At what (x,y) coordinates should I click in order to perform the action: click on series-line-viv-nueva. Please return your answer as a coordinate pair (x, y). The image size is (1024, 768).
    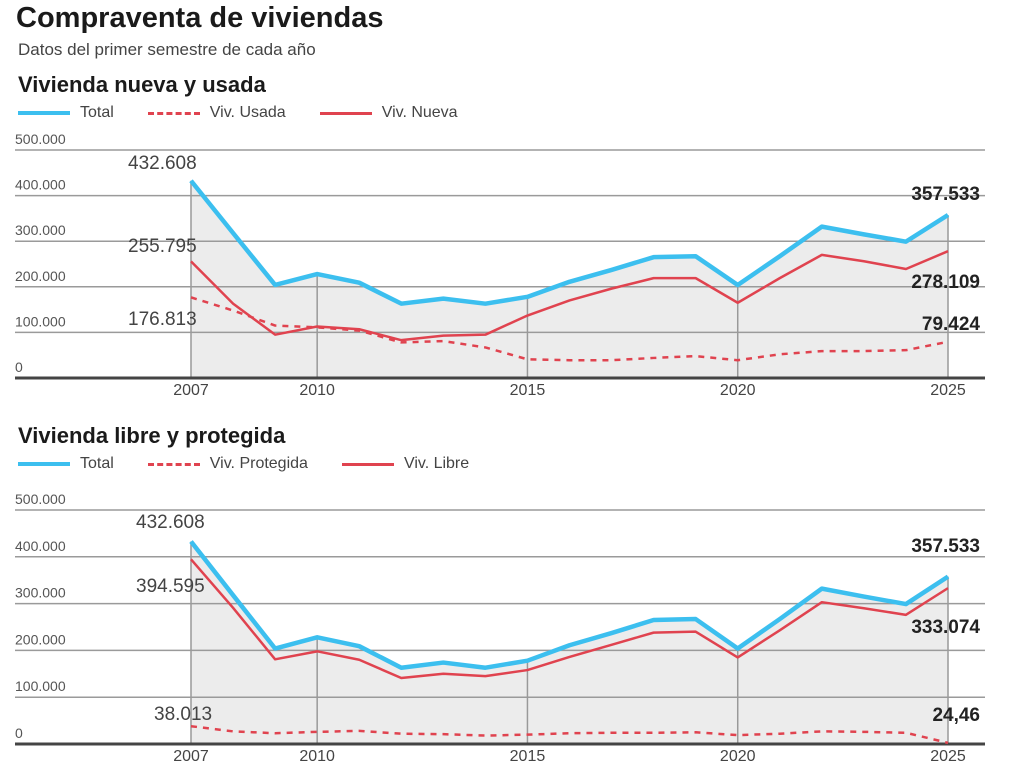
    Looking at the image, I should click on (569, 296).